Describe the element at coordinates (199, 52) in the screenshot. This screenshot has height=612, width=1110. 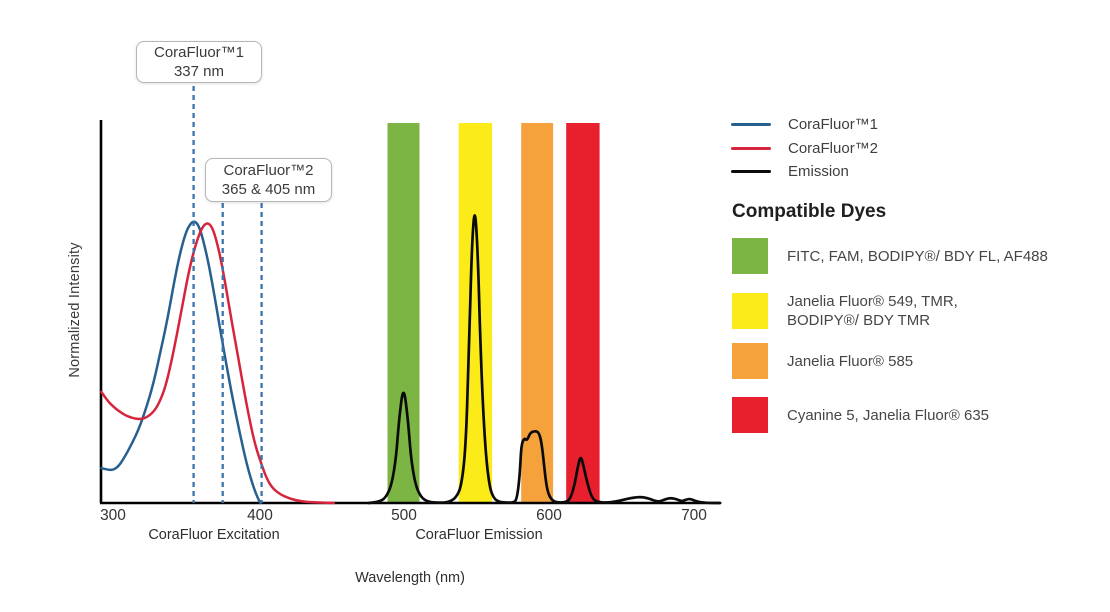
I see `annotation-title: CoraFluor™1` at that location.